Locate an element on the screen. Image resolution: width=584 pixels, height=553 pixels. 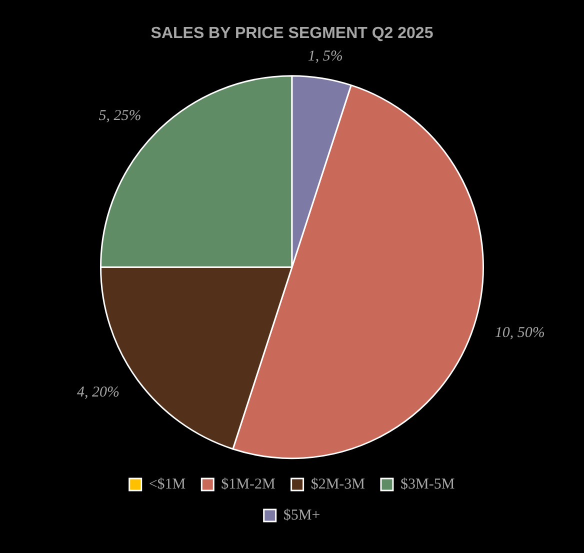
legend-label: $3M-5M is located at coordinates (427, 484).